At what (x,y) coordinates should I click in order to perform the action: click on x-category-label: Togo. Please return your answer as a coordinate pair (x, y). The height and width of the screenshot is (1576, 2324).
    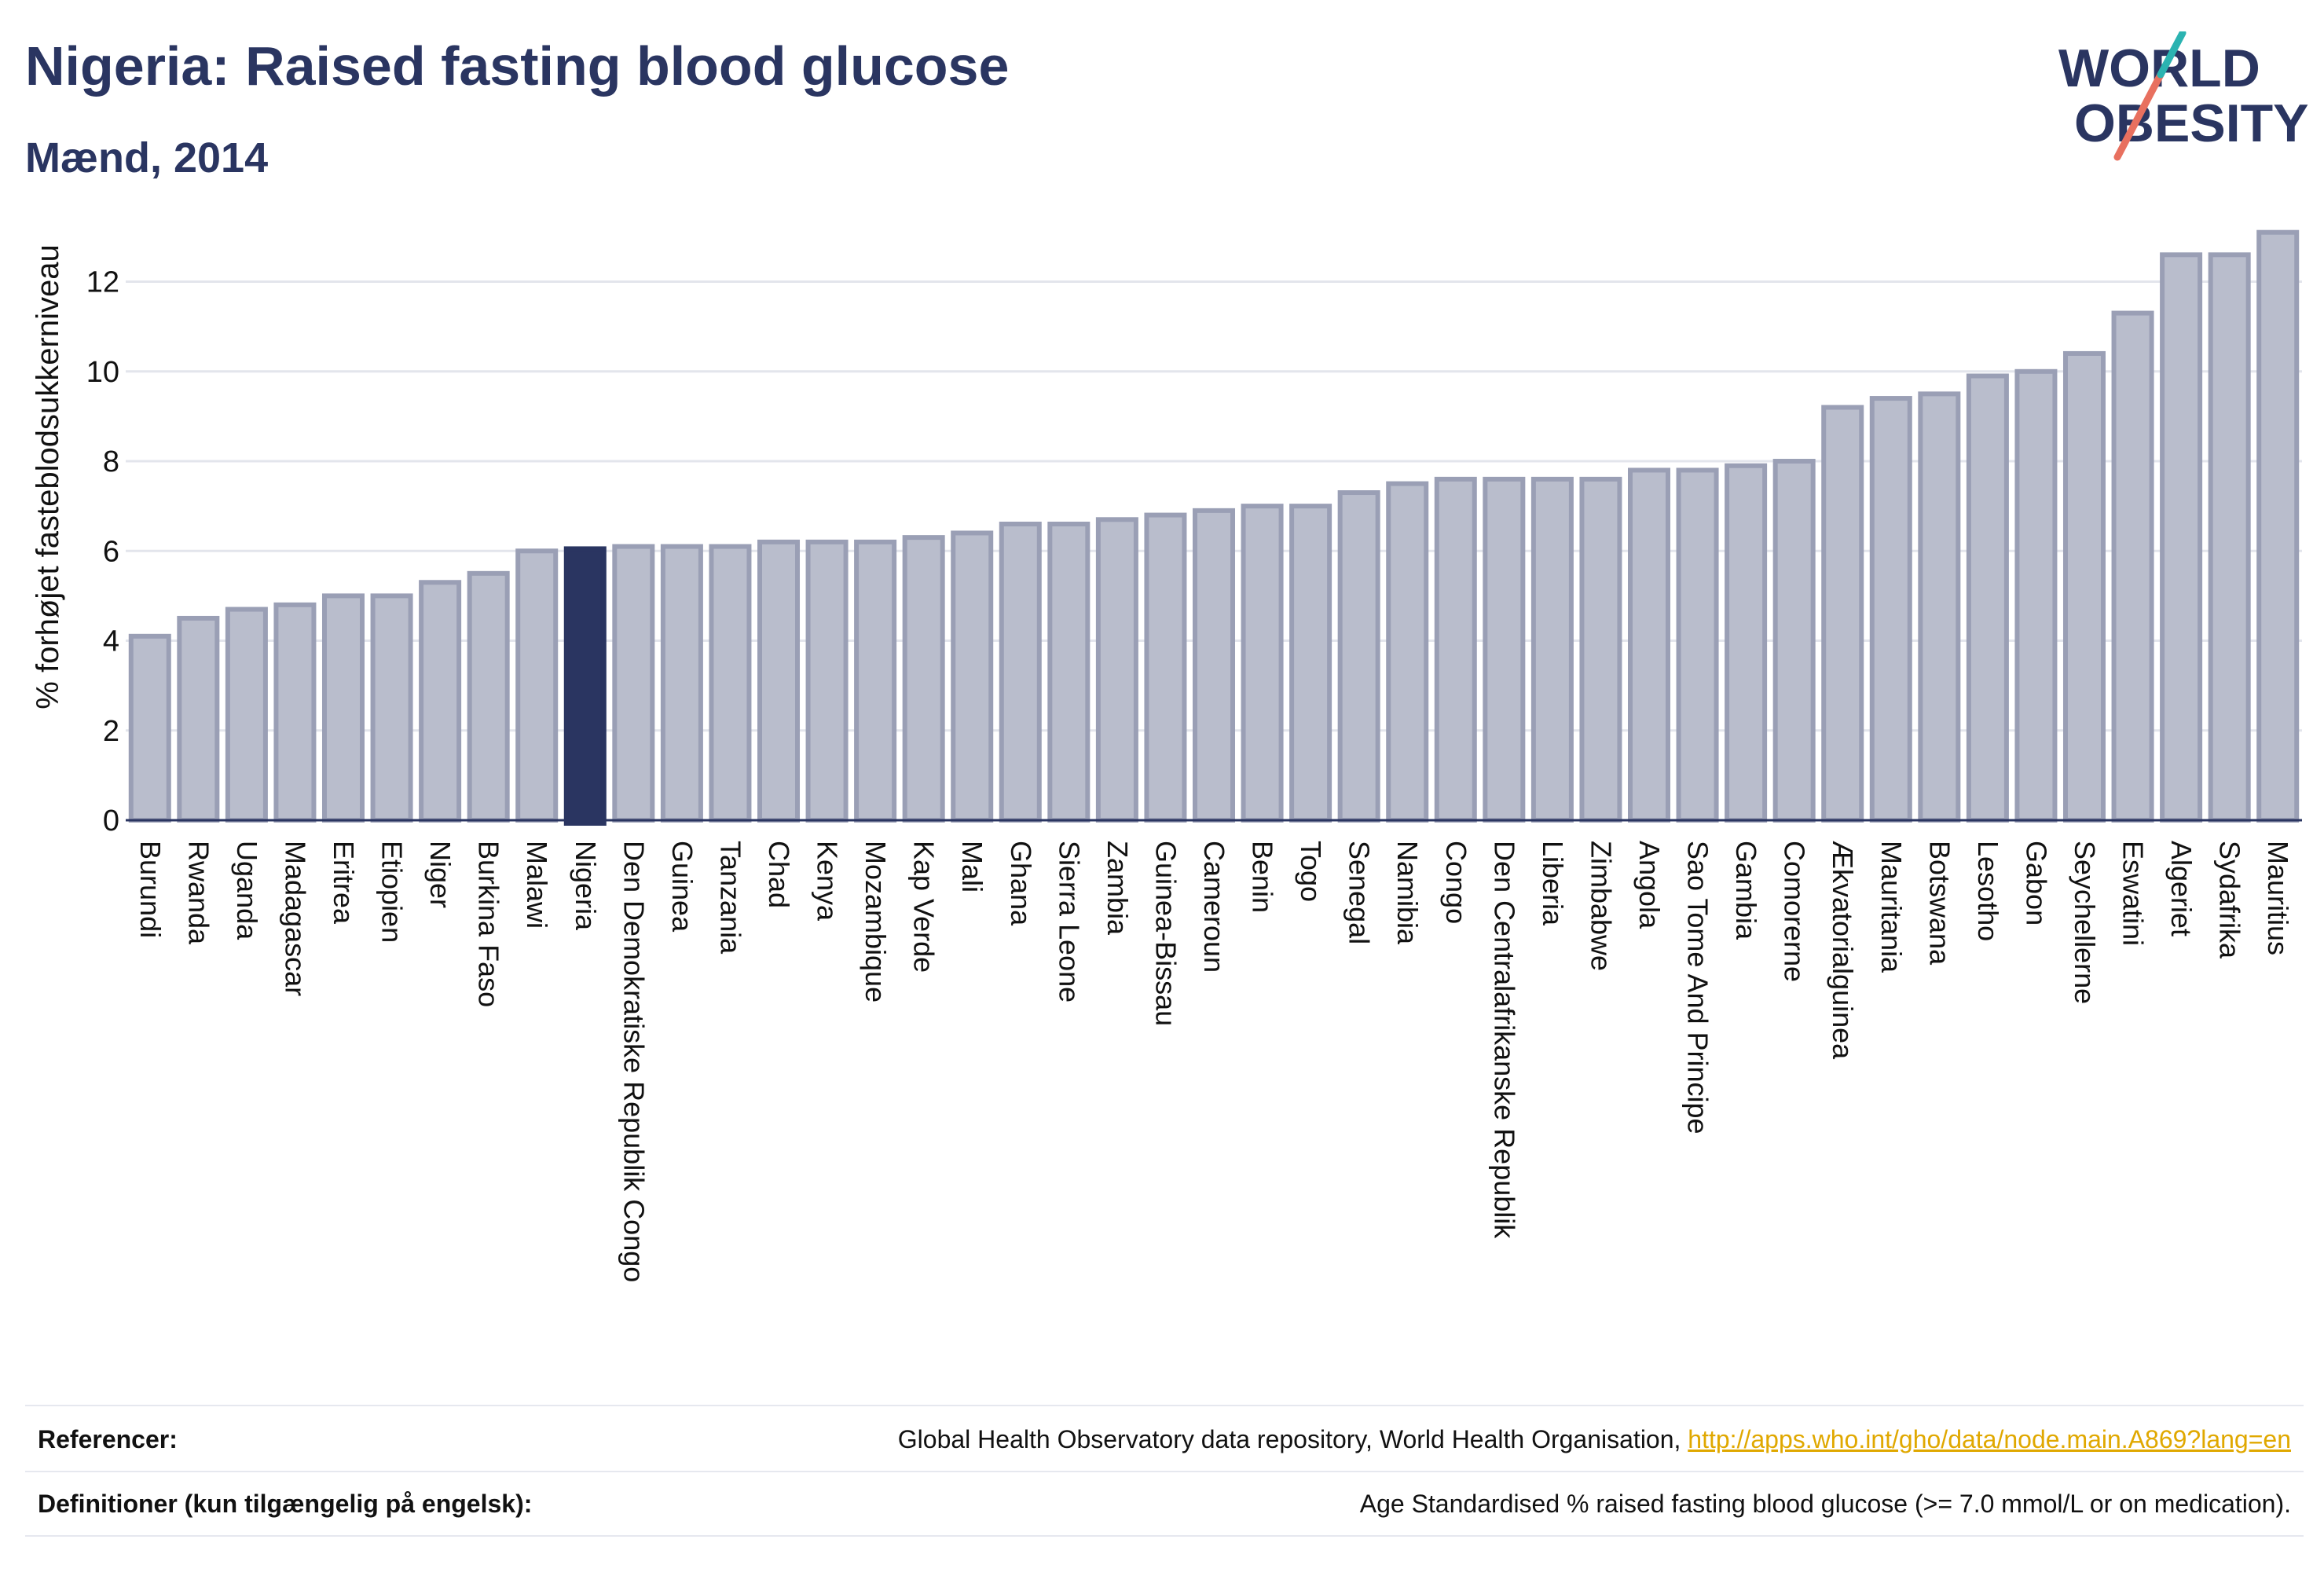
    Looking at the image, I should click on (1311, 871).